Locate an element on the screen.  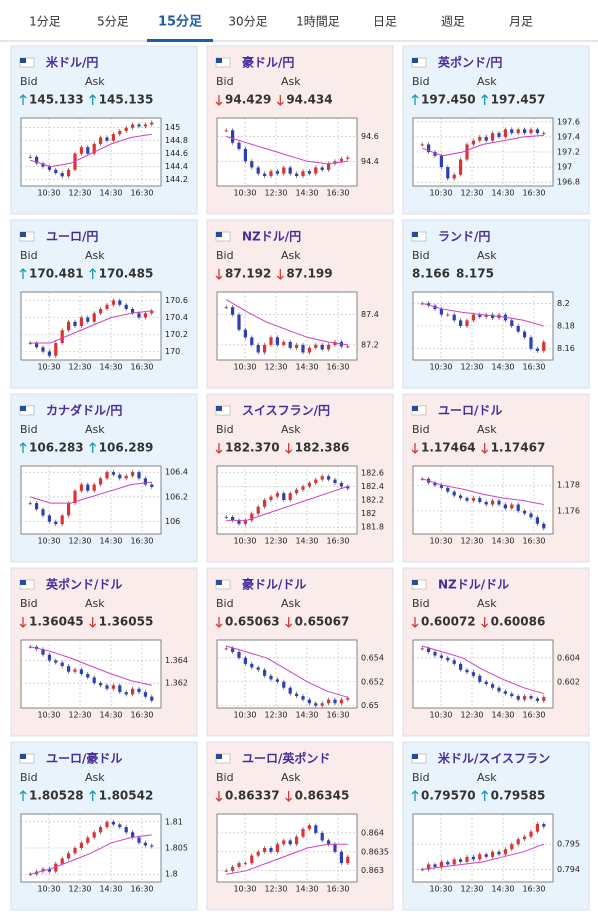
bid-value: 145.133 is located at coordinates (56, 100).